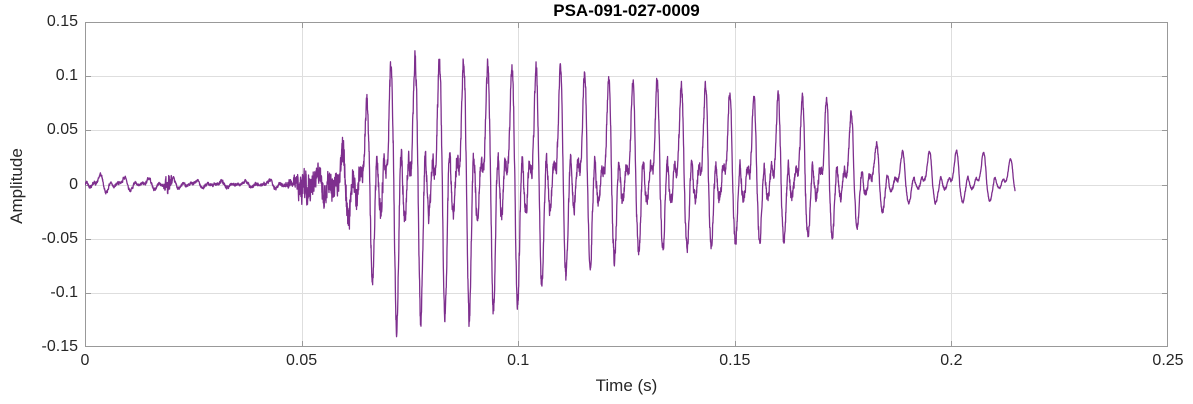 Image resolution: width=1193 pixels, height=404 pixels. I want to click on x-tick-label: 0.2, so click(951, 360).